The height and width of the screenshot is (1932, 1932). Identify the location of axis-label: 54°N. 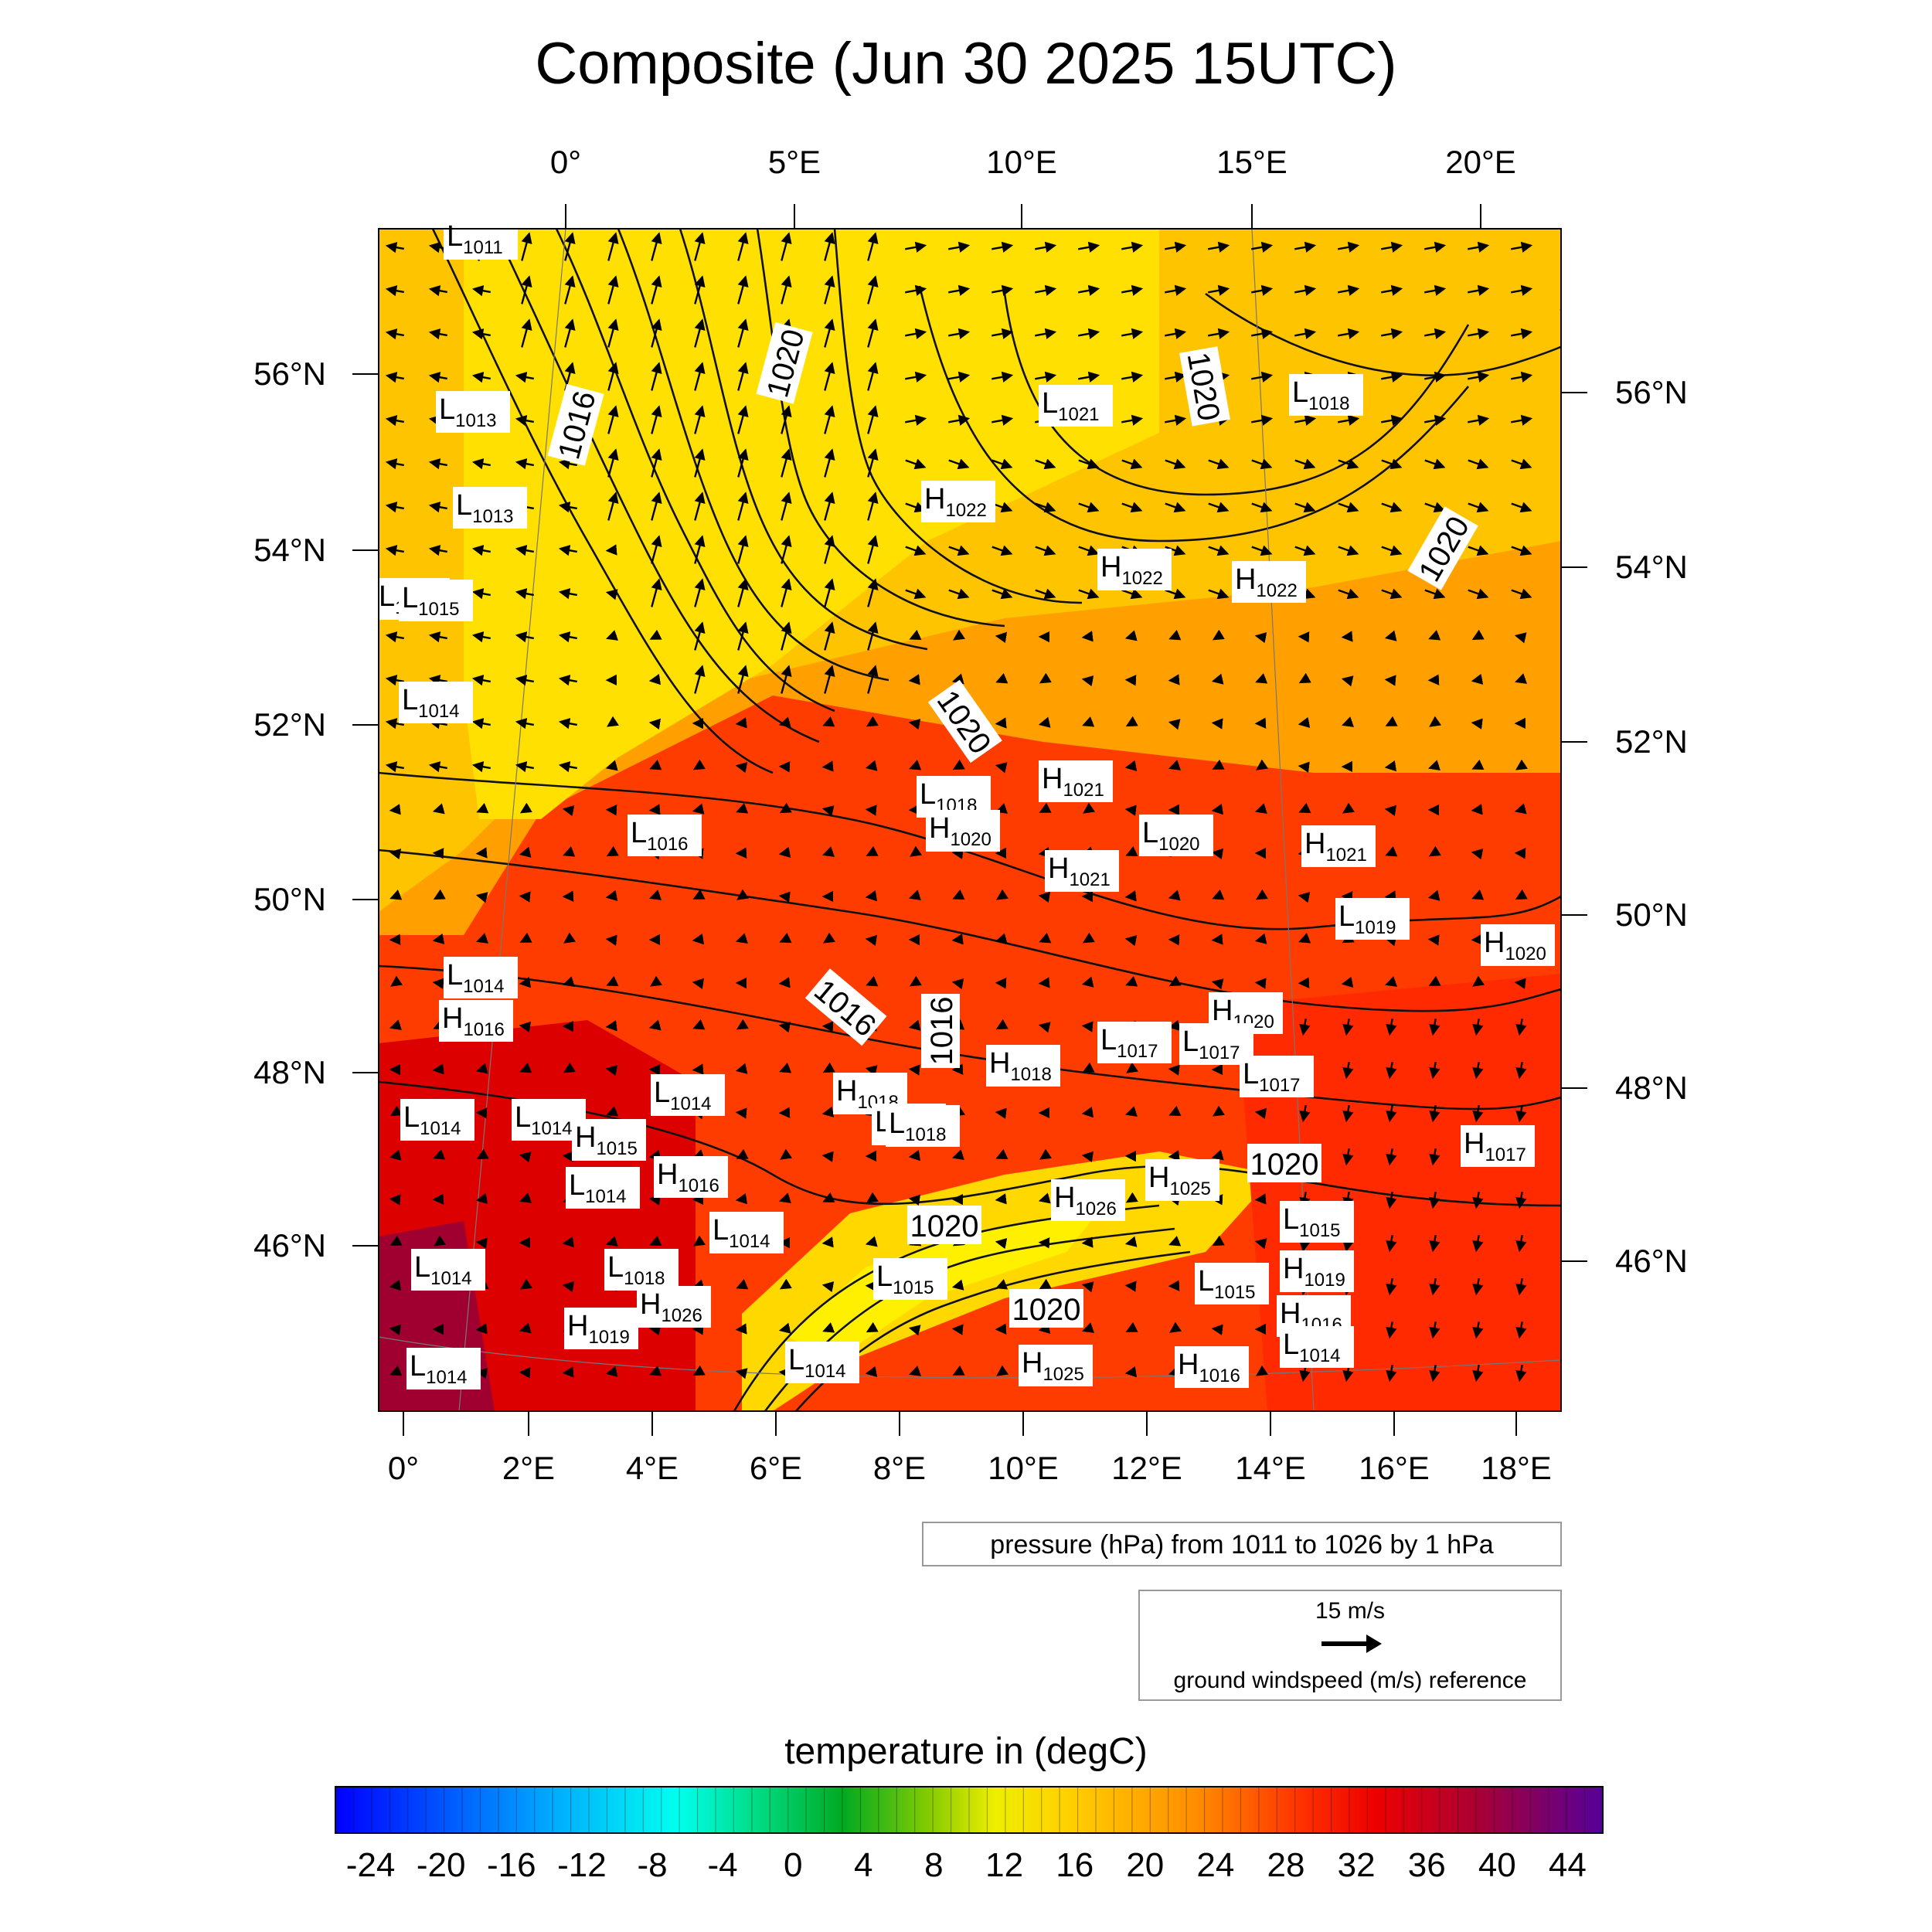
(289, 550).